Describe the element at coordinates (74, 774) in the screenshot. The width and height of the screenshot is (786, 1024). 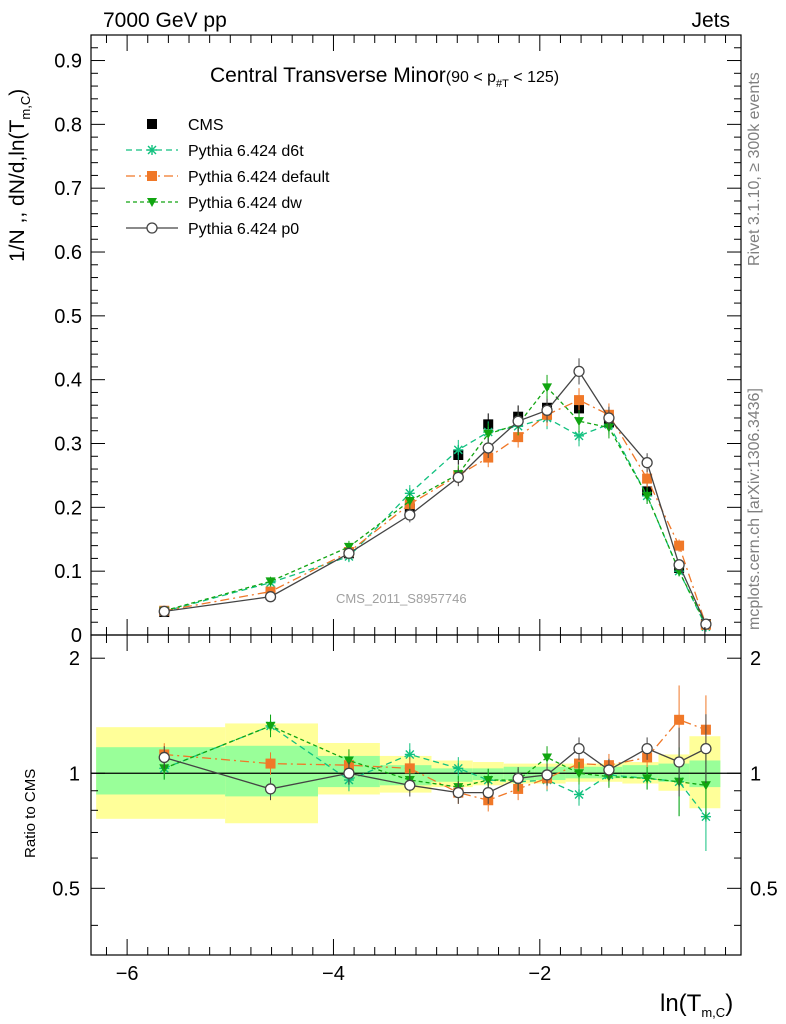
I see `ratio-y-tick-label-left: 1` at that location.